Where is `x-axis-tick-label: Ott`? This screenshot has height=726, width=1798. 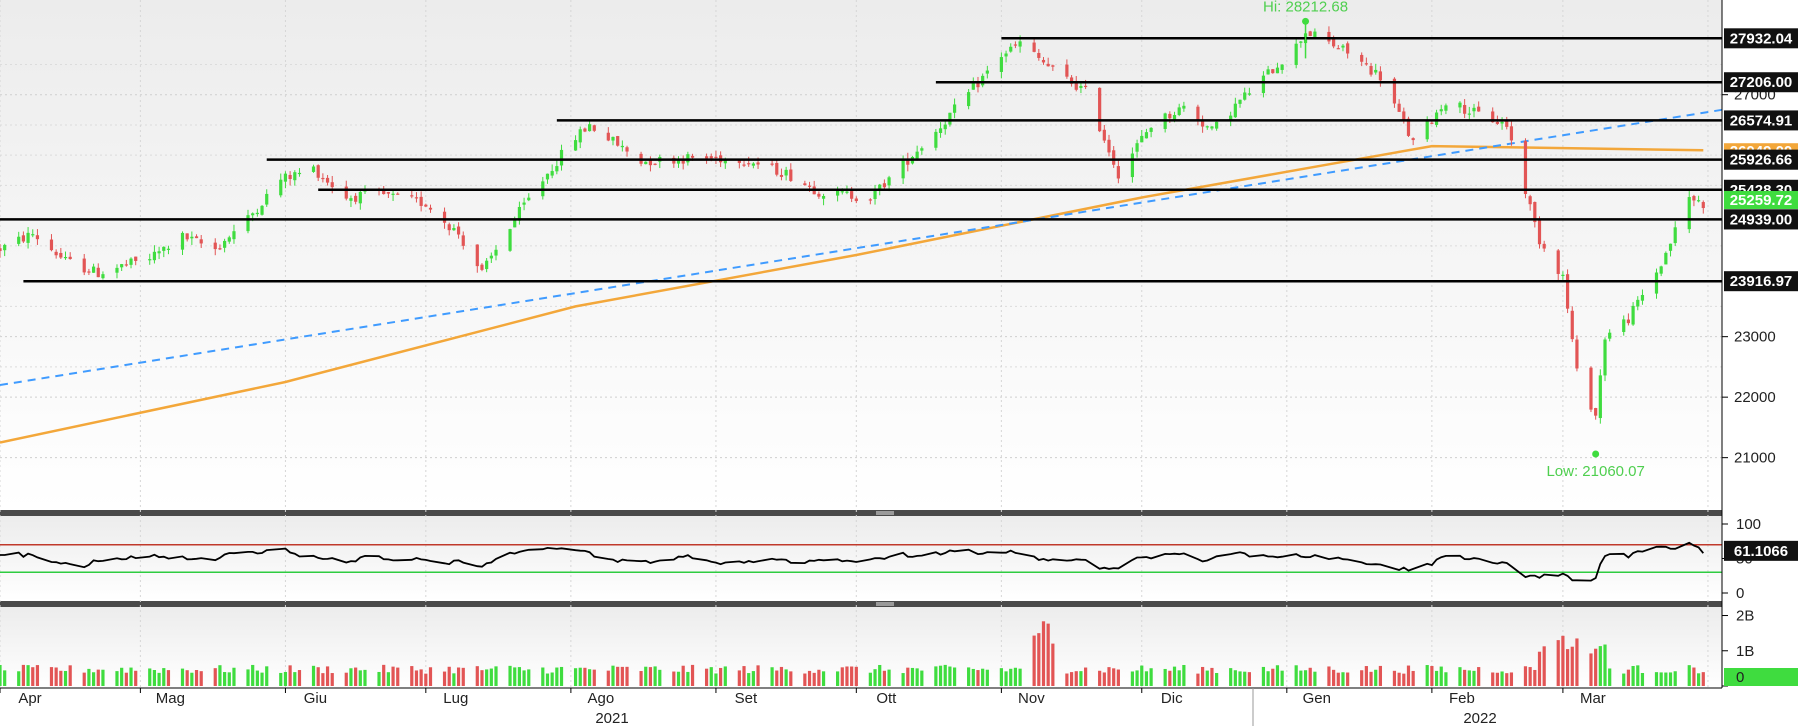 x-axis-tick-label: Ott is located at coordinates (886, 698).